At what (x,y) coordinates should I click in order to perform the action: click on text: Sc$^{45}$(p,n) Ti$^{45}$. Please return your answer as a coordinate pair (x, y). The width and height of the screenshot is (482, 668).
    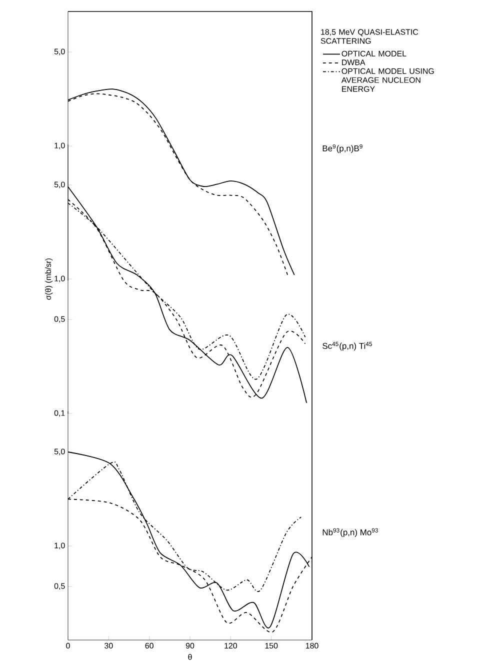
    Looking at the image, I should click on (347, 346).